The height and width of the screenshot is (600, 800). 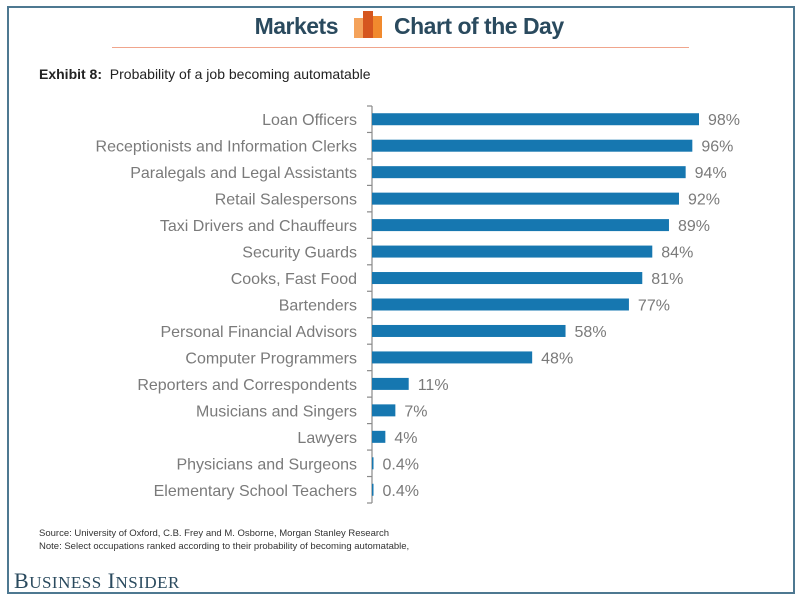 What do you see at coordinates (286, 200) in the screenshot?
I see `category-label: Retail Salespersons` at bounding box center [286, 200].